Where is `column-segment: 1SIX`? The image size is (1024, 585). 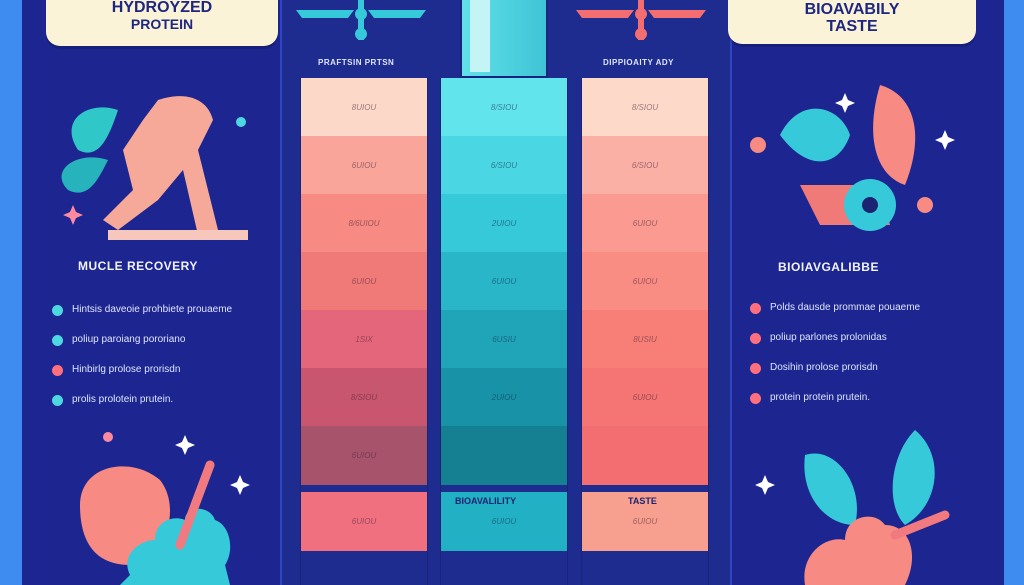 column-segment: 1SIX is located at coordinates (364, 339).